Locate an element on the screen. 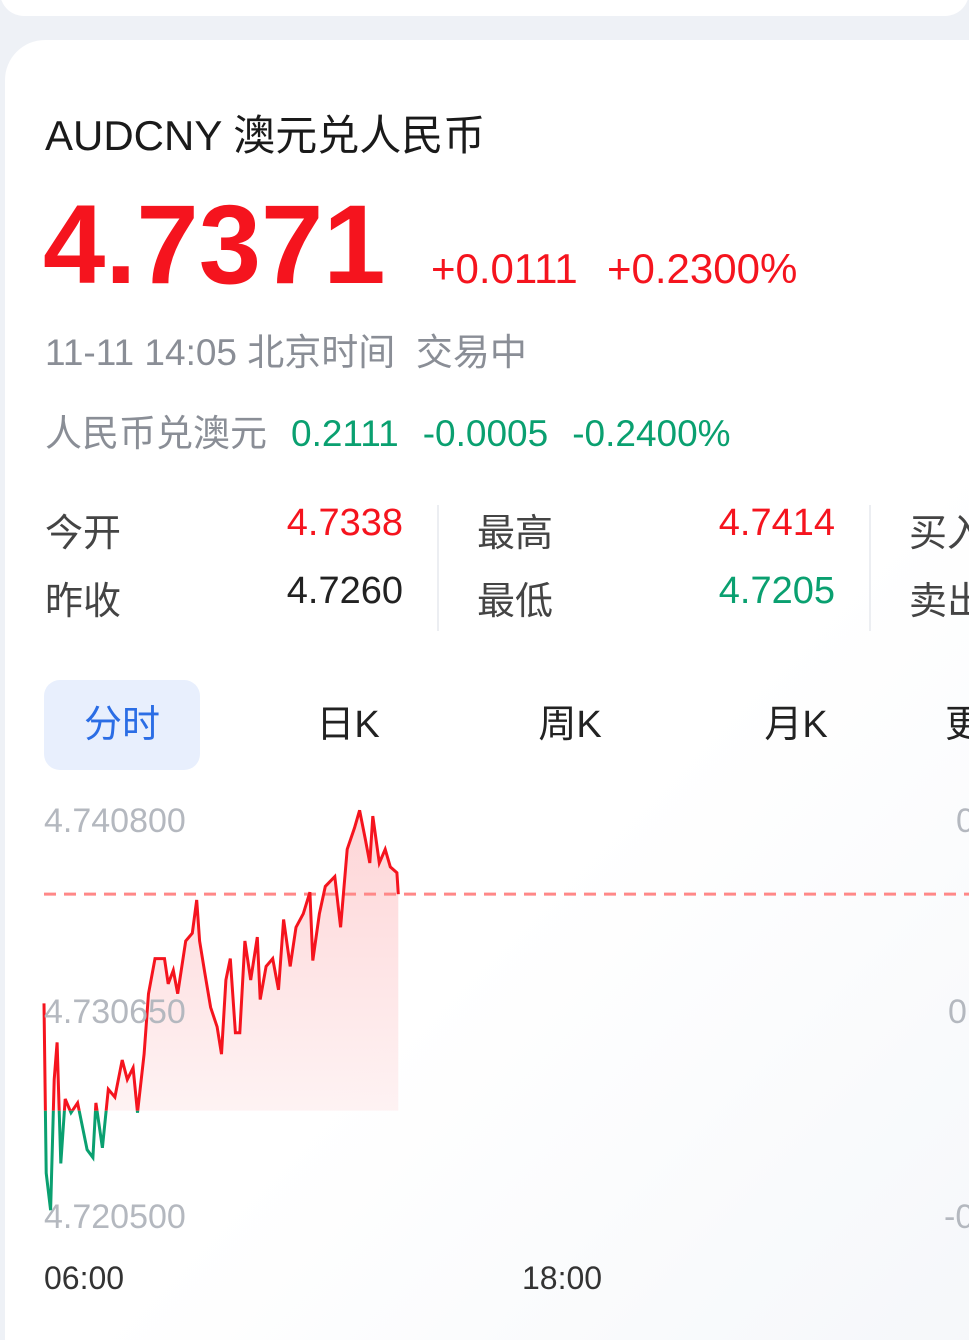 The height and width of the screenshot is (1340, 969). page-title: AUDCNY 澳元兑人民币 is located at coordinates (265, 132).